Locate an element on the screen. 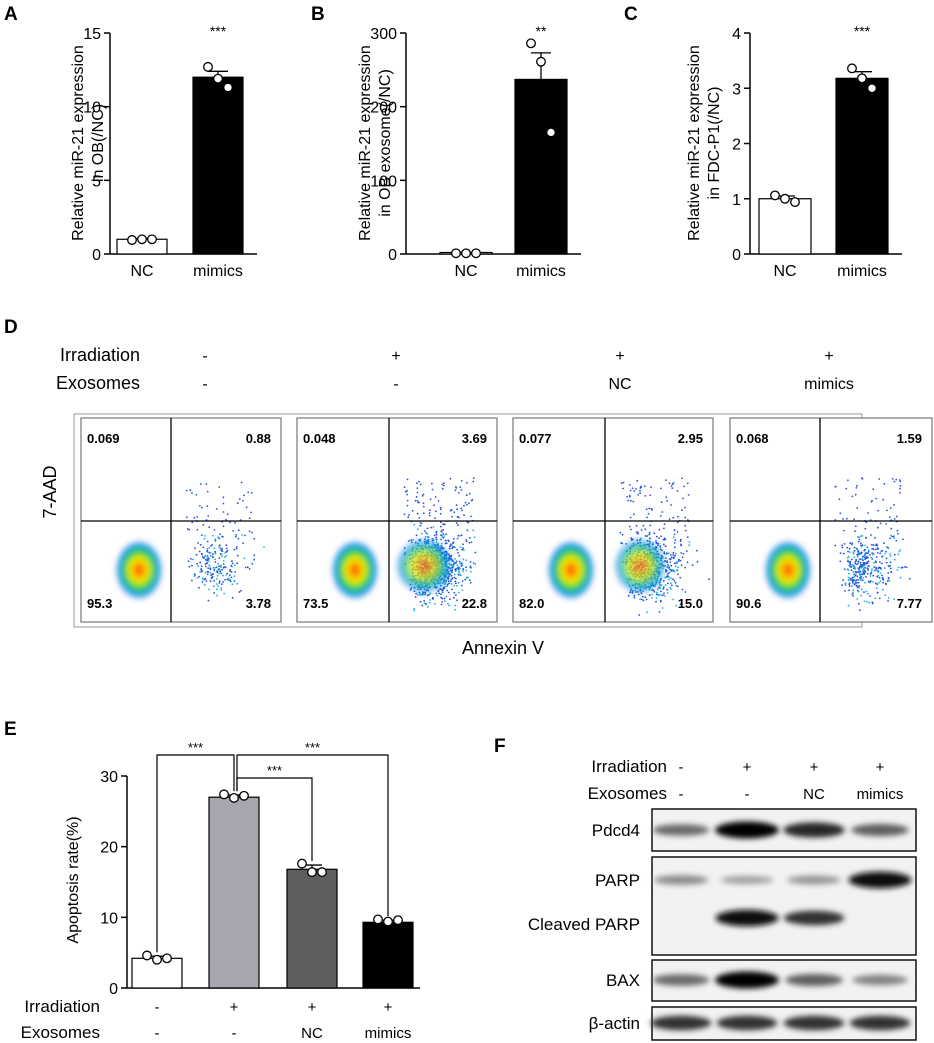 Image resolution: width=934 pixels, height=1043 pixels. blot-band-label: β-actin is located at coordinates (614, 1023).